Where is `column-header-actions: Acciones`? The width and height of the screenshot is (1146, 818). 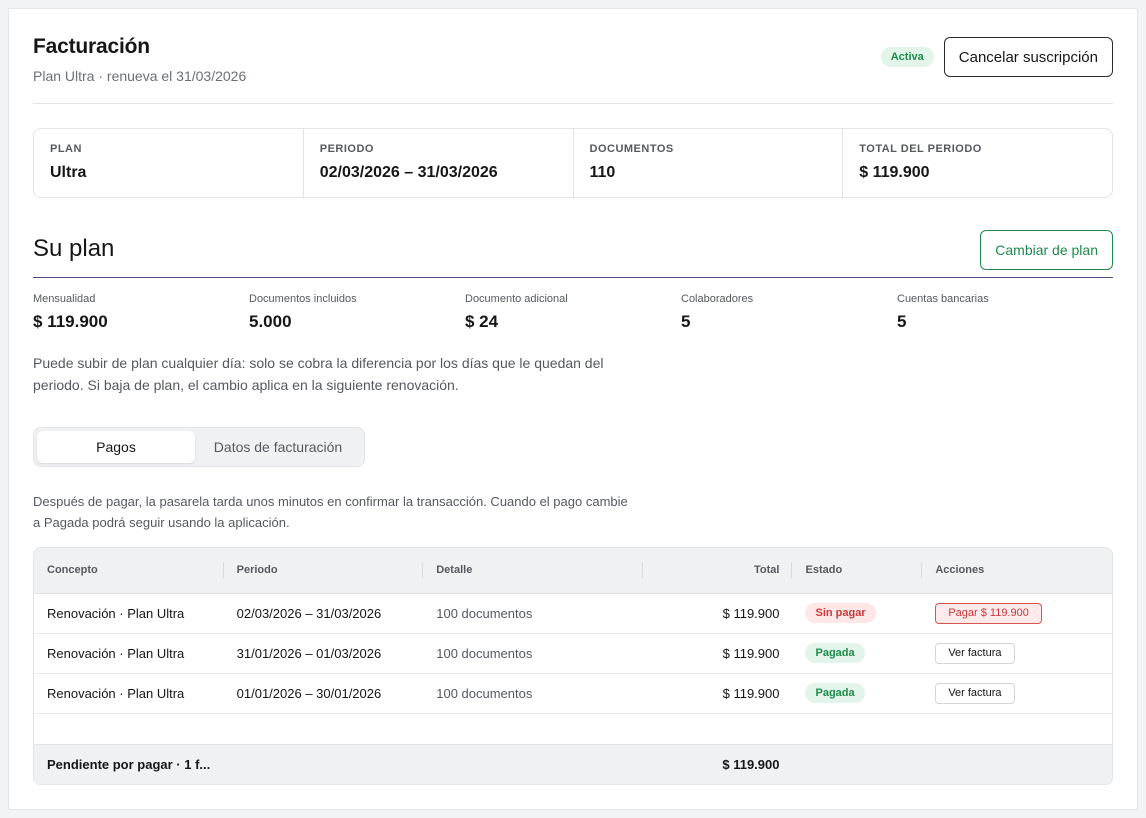 column-header-actions: Acciones is located at coordinates (960, 570).